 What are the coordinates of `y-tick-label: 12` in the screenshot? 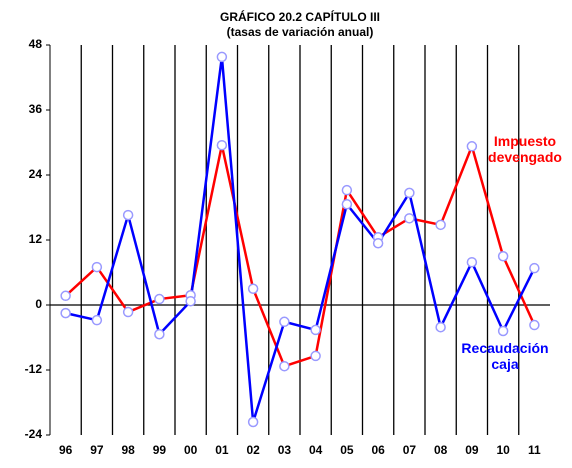 It's located at (36, 239).